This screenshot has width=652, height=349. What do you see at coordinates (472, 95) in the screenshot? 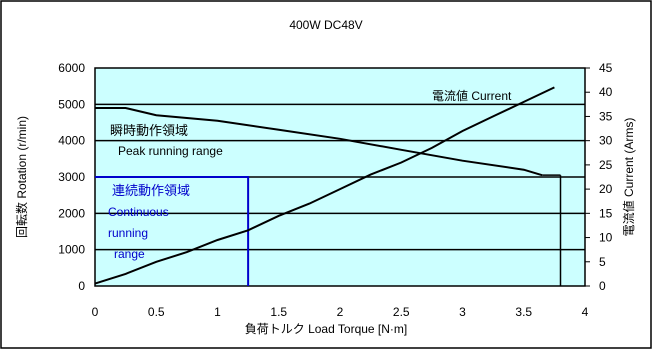
I see `current-line-label: 電流値 Current` at bounding box center [472, 95].